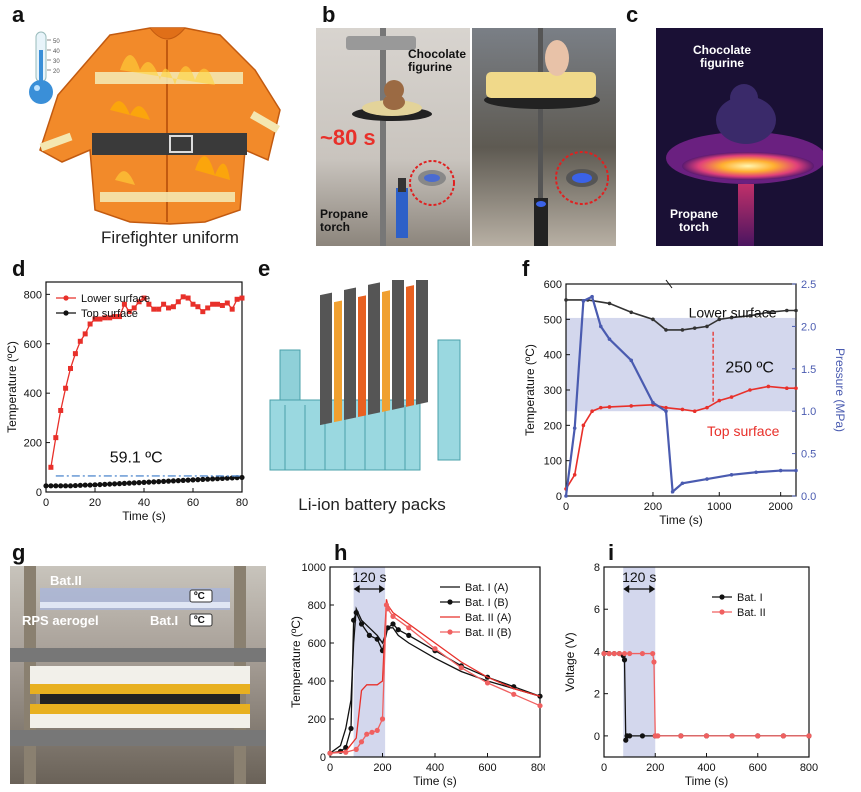 The image size is (861, 792). What do you see at coordinates (597, 652) in the screenshot?
I see `y-tick-label-i: 4` at bounding box center [597, 652].